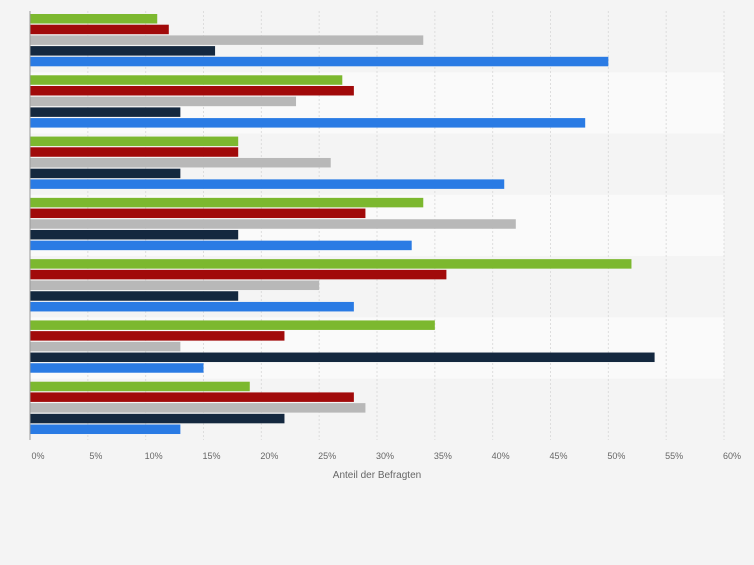 The width and height of the screenshot is (754, 565). What do you see at coordinates (154, 456) in the screenshot?
I see `x-tick-label: 10%` at bounding box center [154, 456].